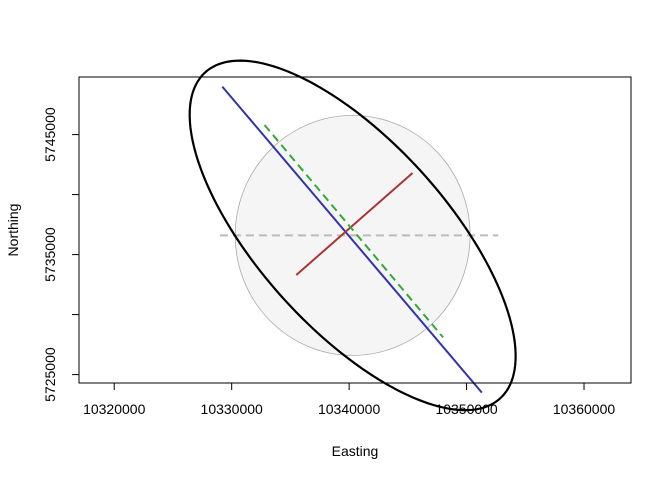  What do you see at coordinates (355, 451) in the screenshot?
I see `x-axis-label: Easting` at bounding box center [355, 451].